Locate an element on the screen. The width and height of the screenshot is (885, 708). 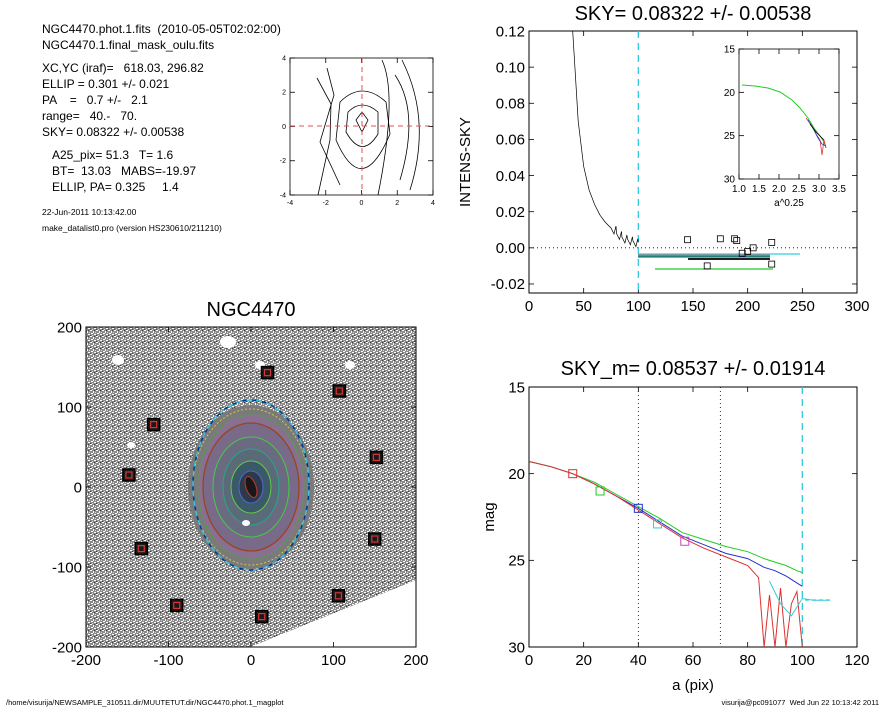
x-tick-label: 3.0 is located at coordinates (819, 189).